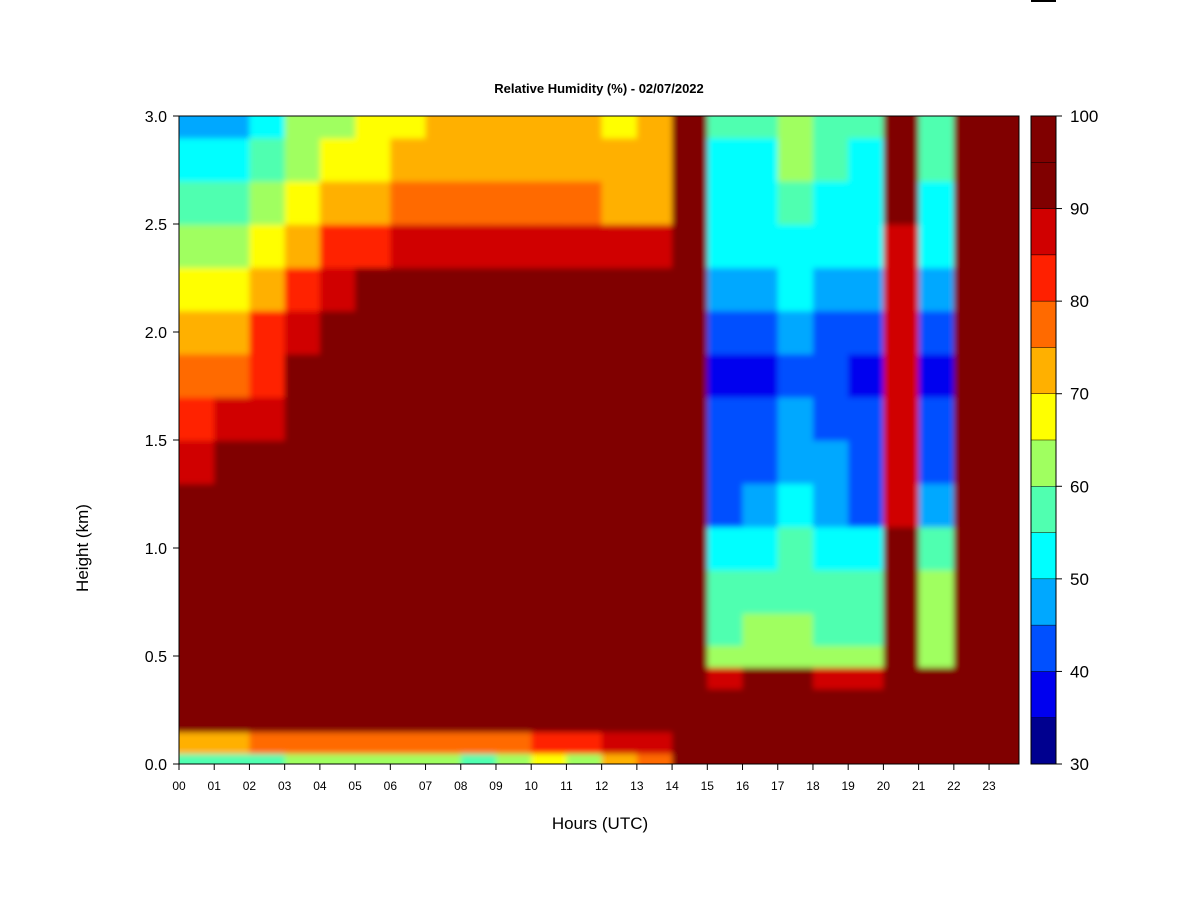 This screenshot has height=900, width=1200. I want to click on x-tick-label: 10, so click(532, 786).